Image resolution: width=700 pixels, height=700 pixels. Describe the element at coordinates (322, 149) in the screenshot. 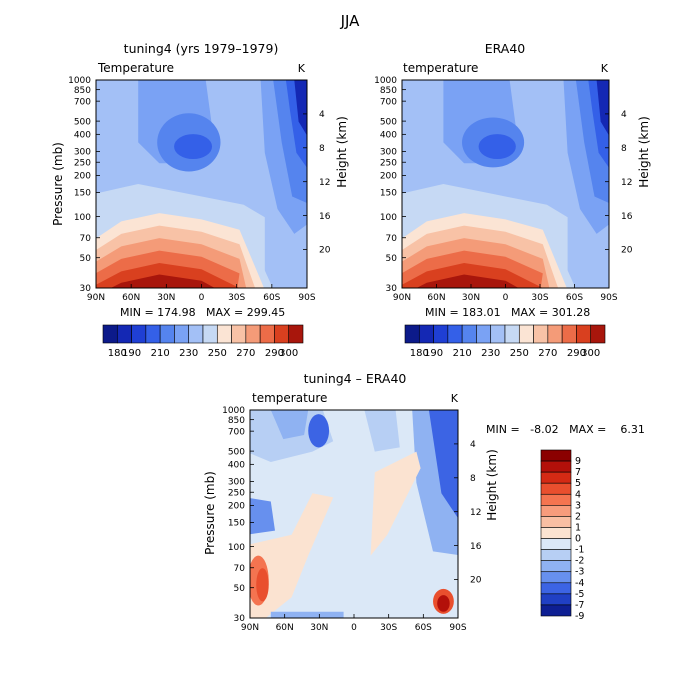

I see `panel-model-height-tick-label: 8` at that location.